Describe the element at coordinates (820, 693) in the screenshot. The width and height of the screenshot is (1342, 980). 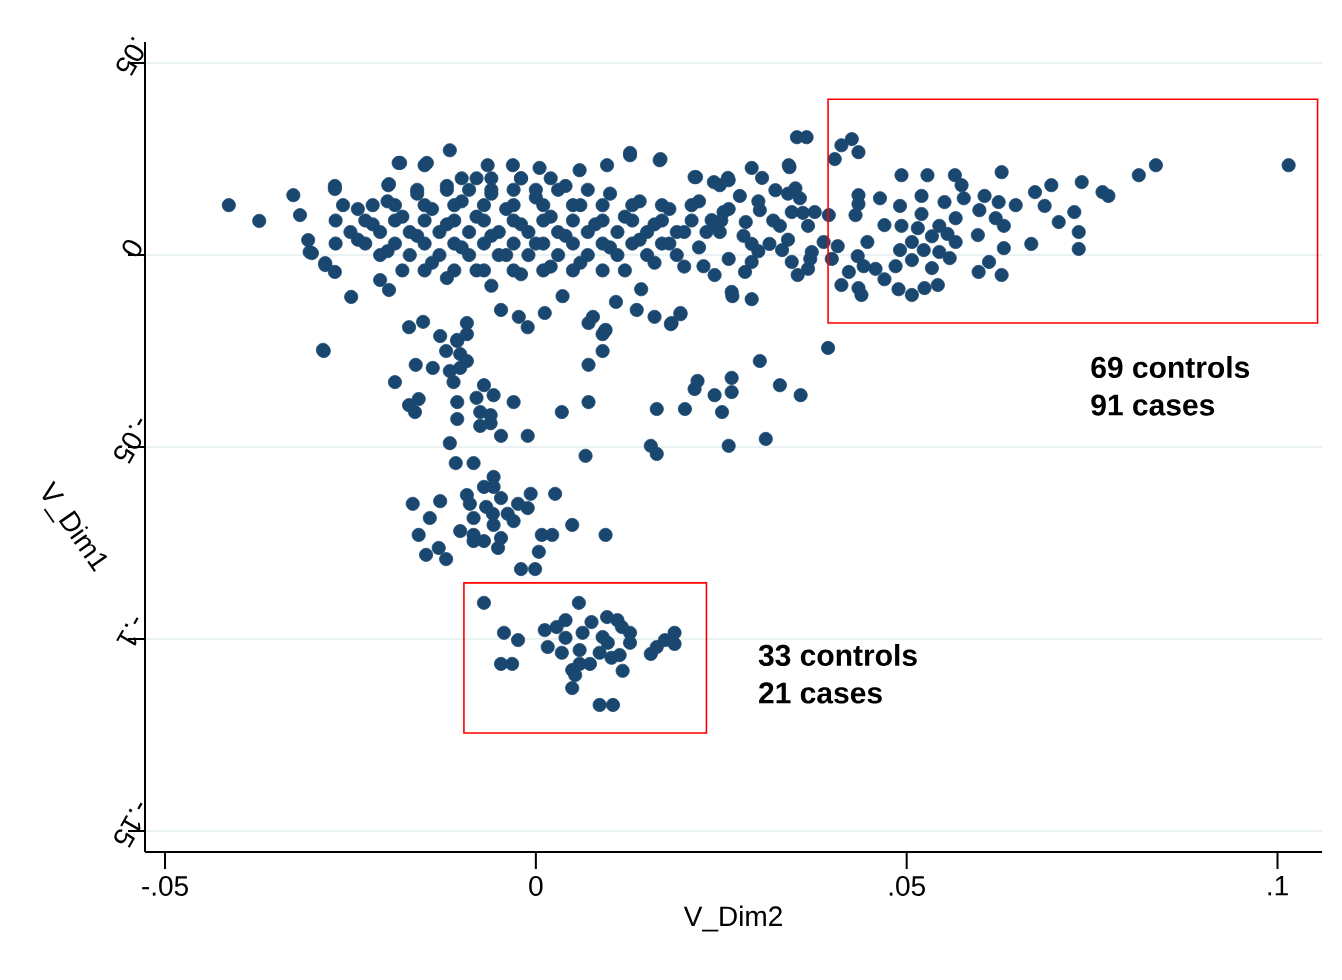
I see `annotation: 21 cases` at that location.